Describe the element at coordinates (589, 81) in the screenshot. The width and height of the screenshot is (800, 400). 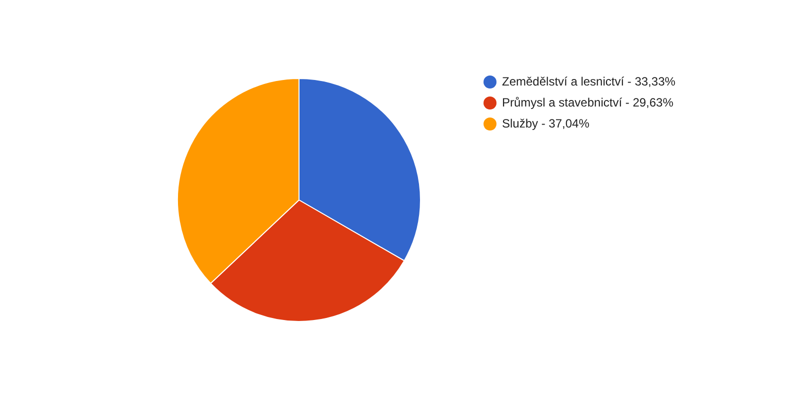
I see `legend-label: Zemědělství a lesnictví - 33,33%` at that location.